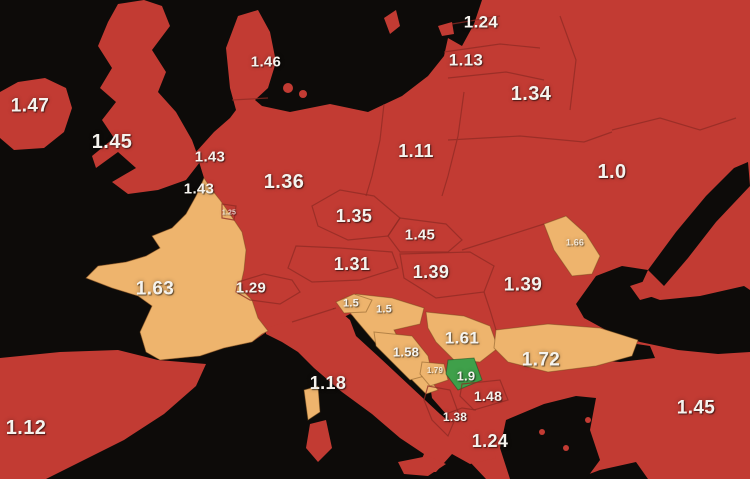 The width and height of the screenshot is (750, 479). I want to click on value-label-spain: 1.12, so click(26, 428).